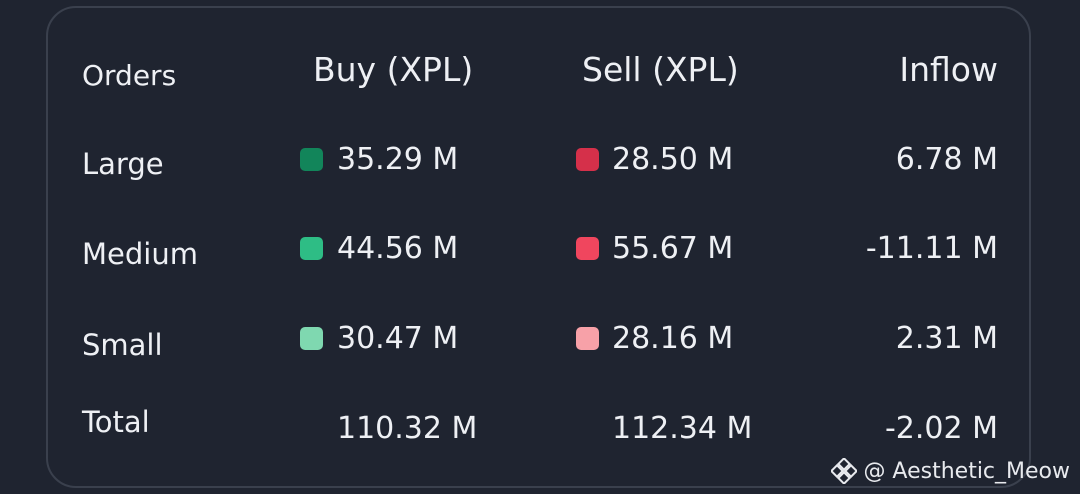 This screenshot has width=1080, height=494. What do you see at coordinates (407, 428) in the screenshot?
I see `buy-total-value: 110.32 M` at bounding box center [407, 428].